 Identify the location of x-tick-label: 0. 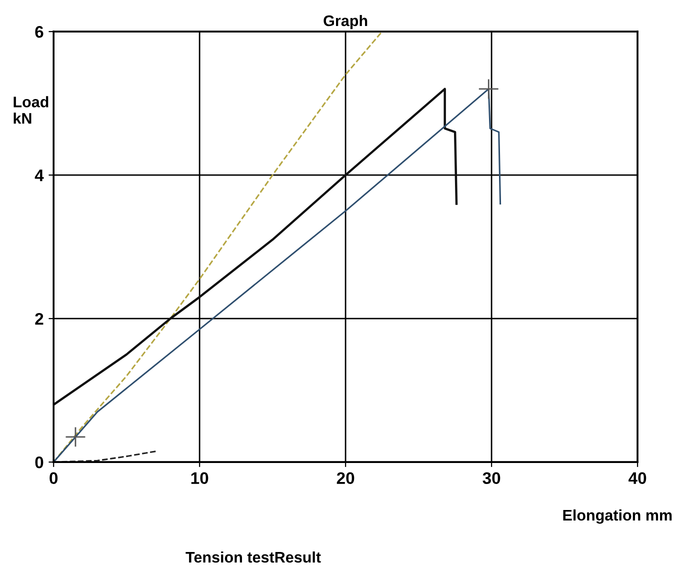
(54, 478).